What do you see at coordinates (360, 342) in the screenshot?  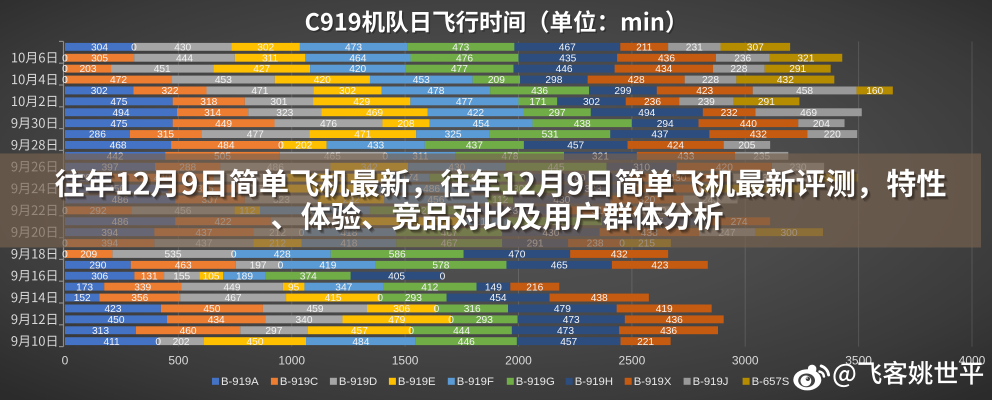 I see `svg-text: 484` at bounding box center [360, 342].